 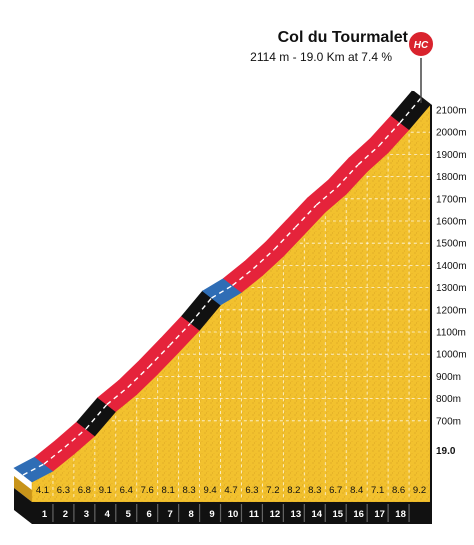 I want to click on segment-gradient-label: 9.2, so click(x=419, y=490).